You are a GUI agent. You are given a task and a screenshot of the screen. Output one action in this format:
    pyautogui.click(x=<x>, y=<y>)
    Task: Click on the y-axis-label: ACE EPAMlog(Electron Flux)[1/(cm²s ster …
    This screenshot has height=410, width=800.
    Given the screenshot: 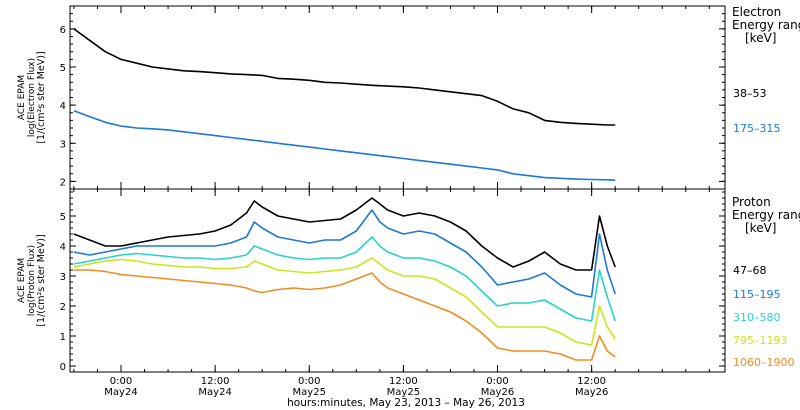 What is the action you would take?
    pyautogui.click(x=32, y=97)
    